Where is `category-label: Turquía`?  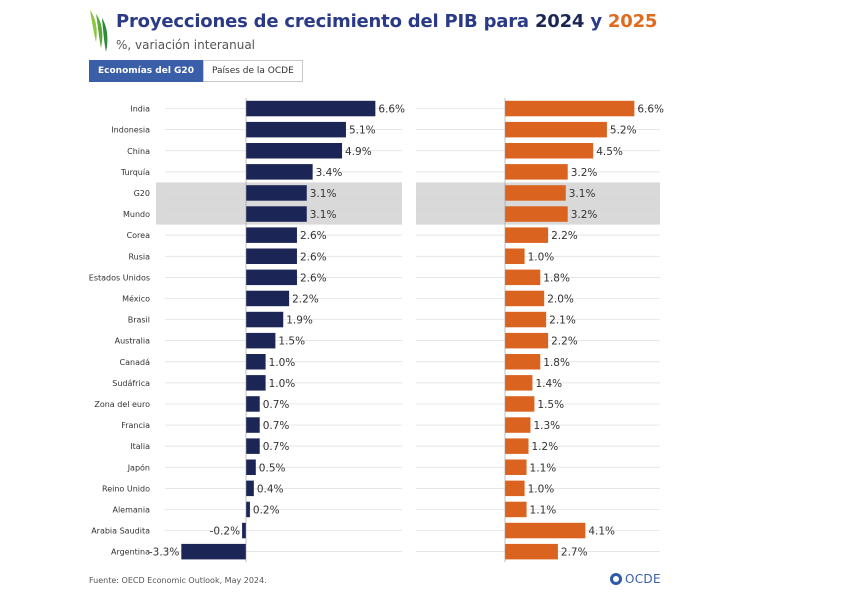 category-label: Turquía is located at coordinates (135, 172).